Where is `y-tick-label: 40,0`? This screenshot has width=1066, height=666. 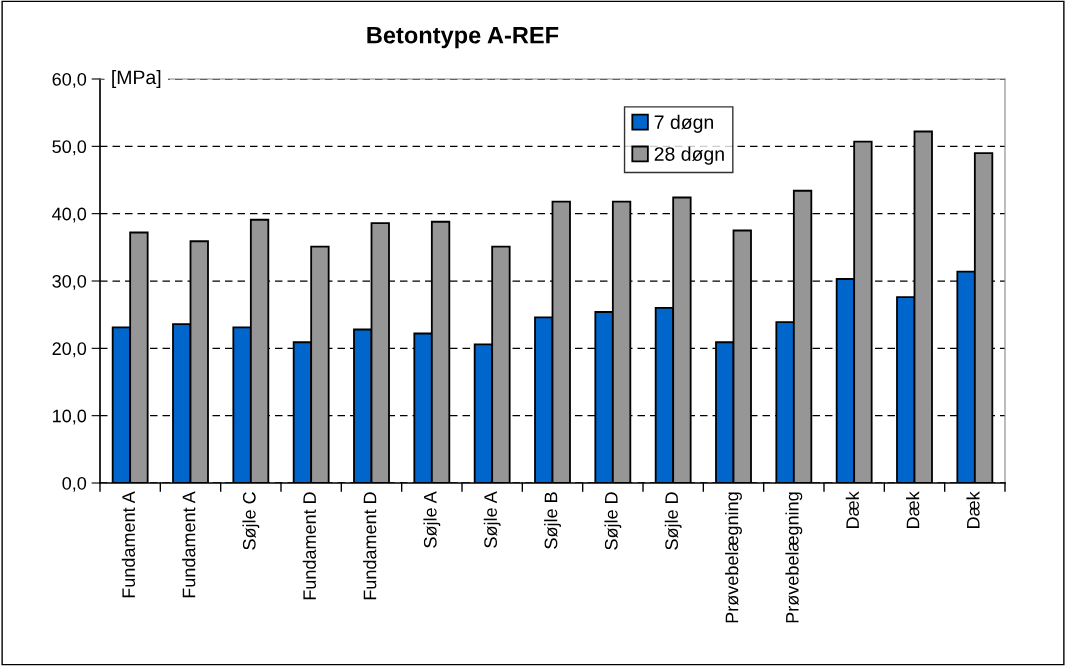
y-tick-label: 40,0 is located at coordinates (69, 215).